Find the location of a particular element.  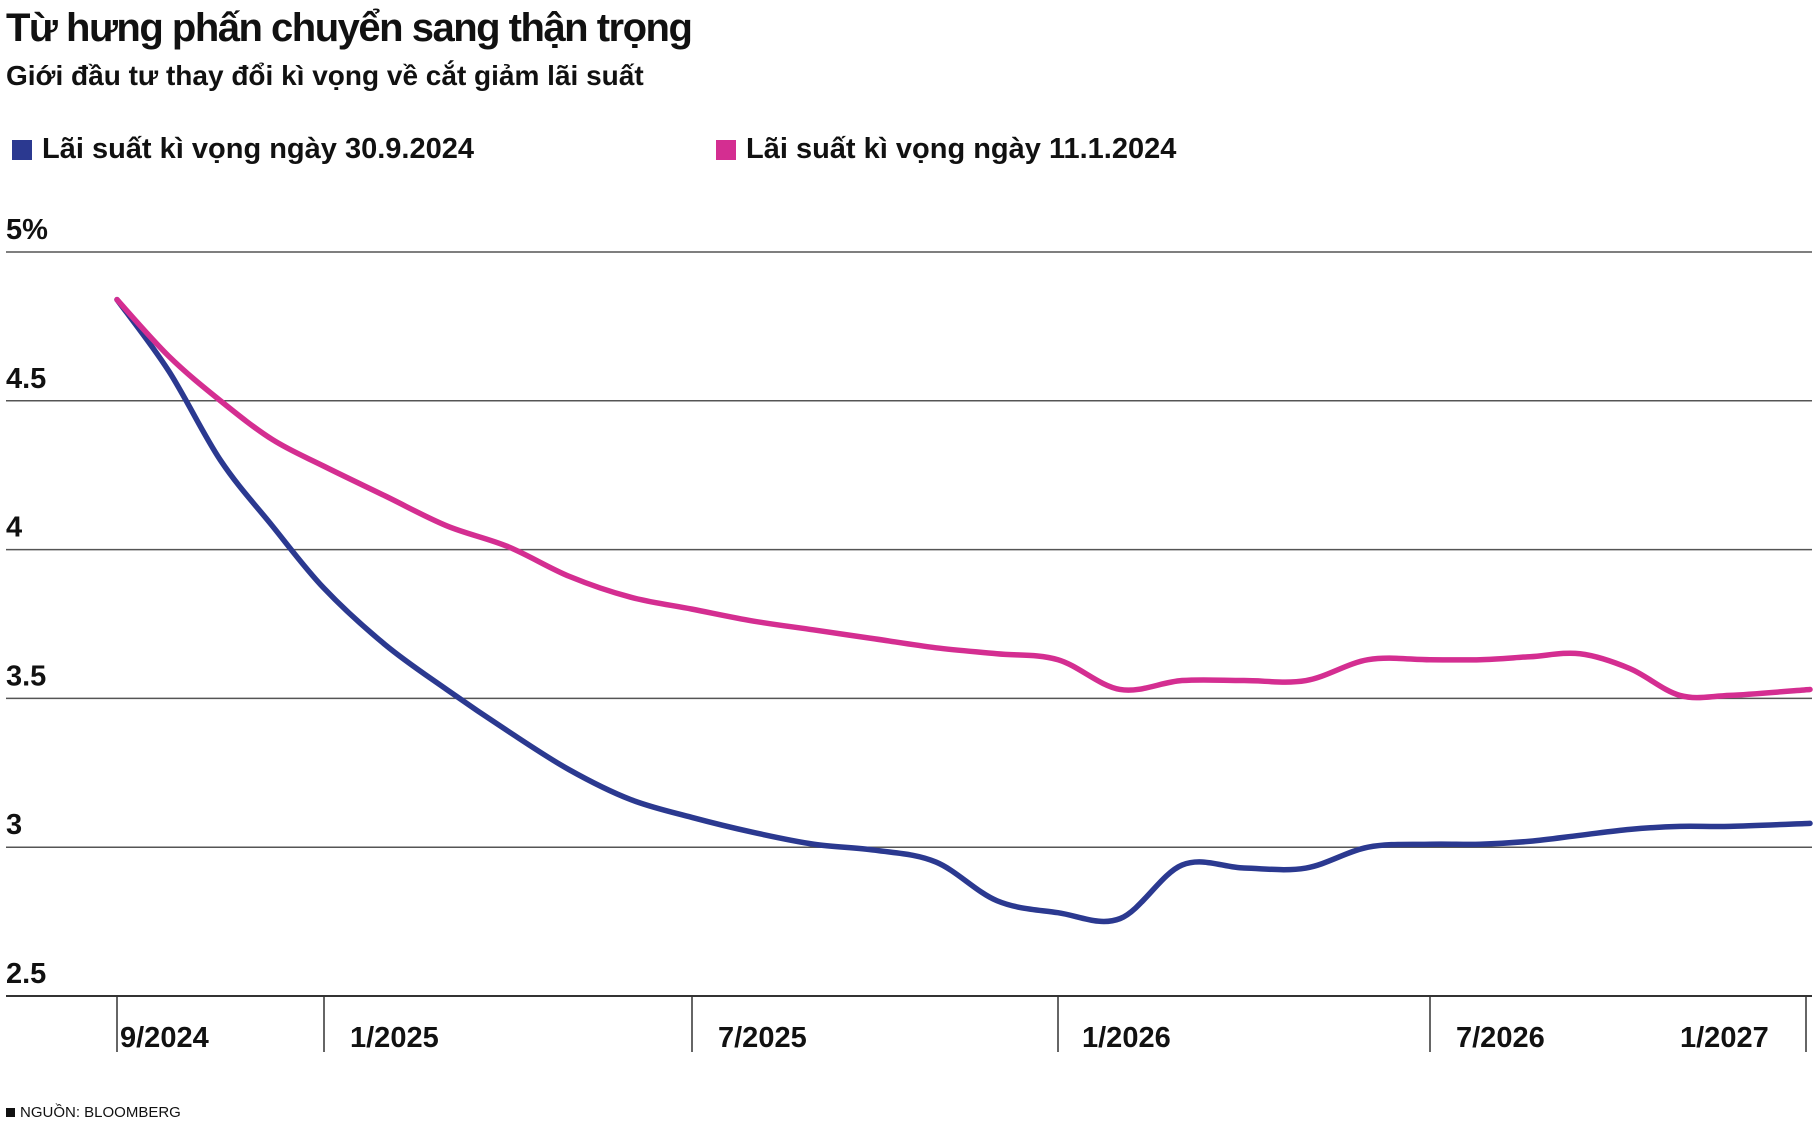

legend-label-series-2: Lãi suất kì vọng ngày 11.1.2024 is located at coordinates (961, 149).